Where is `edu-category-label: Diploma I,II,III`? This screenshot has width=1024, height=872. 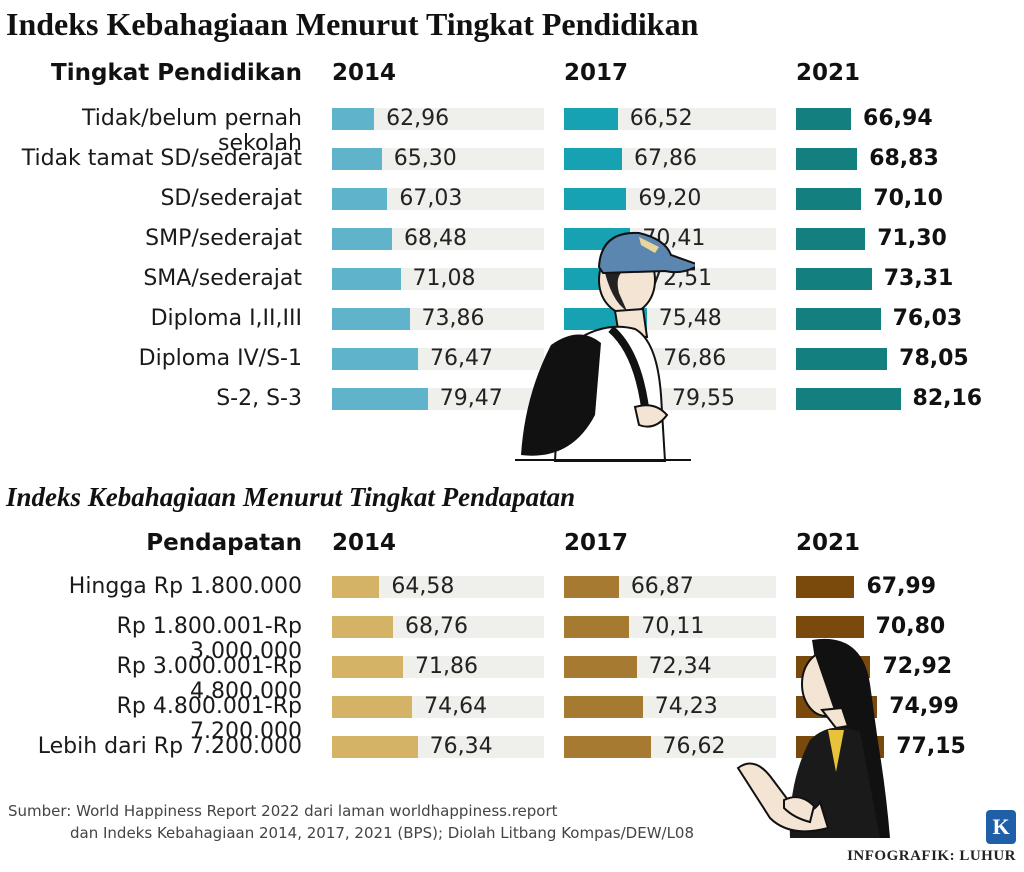 edu-category-label: Diploma I,II,III is located at coordinates (226, 318).